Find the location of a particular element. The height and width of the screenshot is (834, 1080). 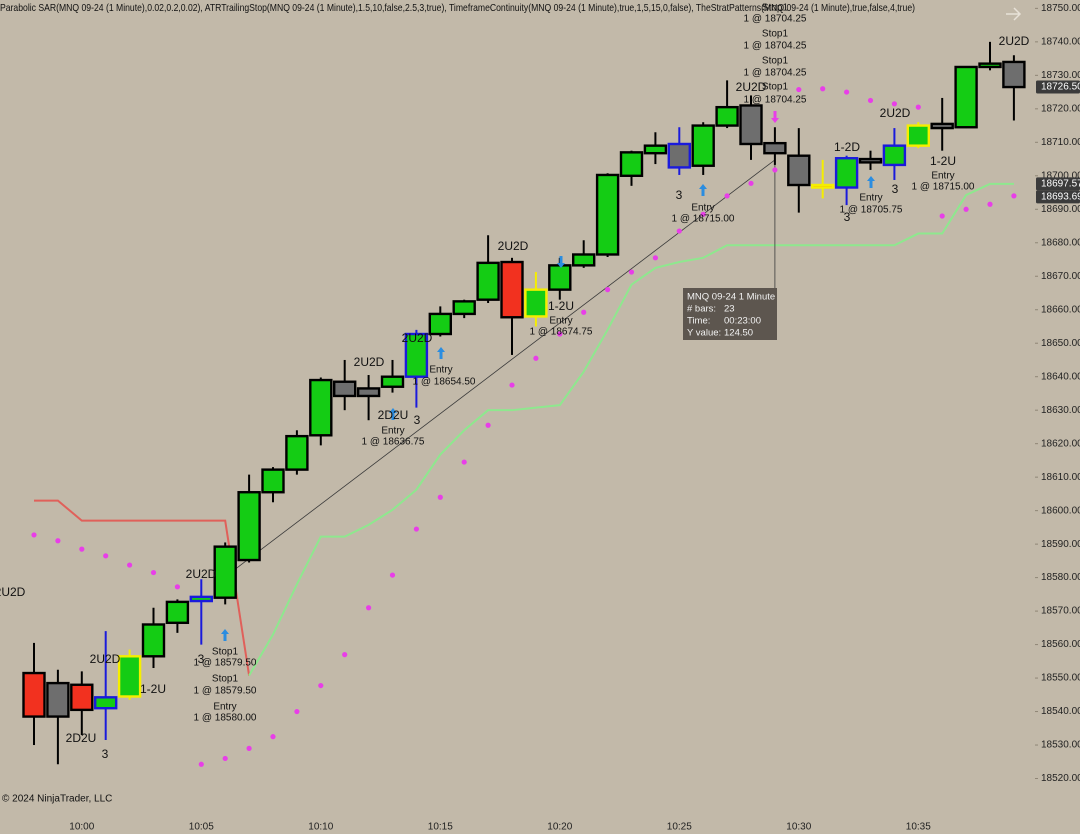

strat-annotation: 1 @ 18579.50 is located at coordinates (225, 663).